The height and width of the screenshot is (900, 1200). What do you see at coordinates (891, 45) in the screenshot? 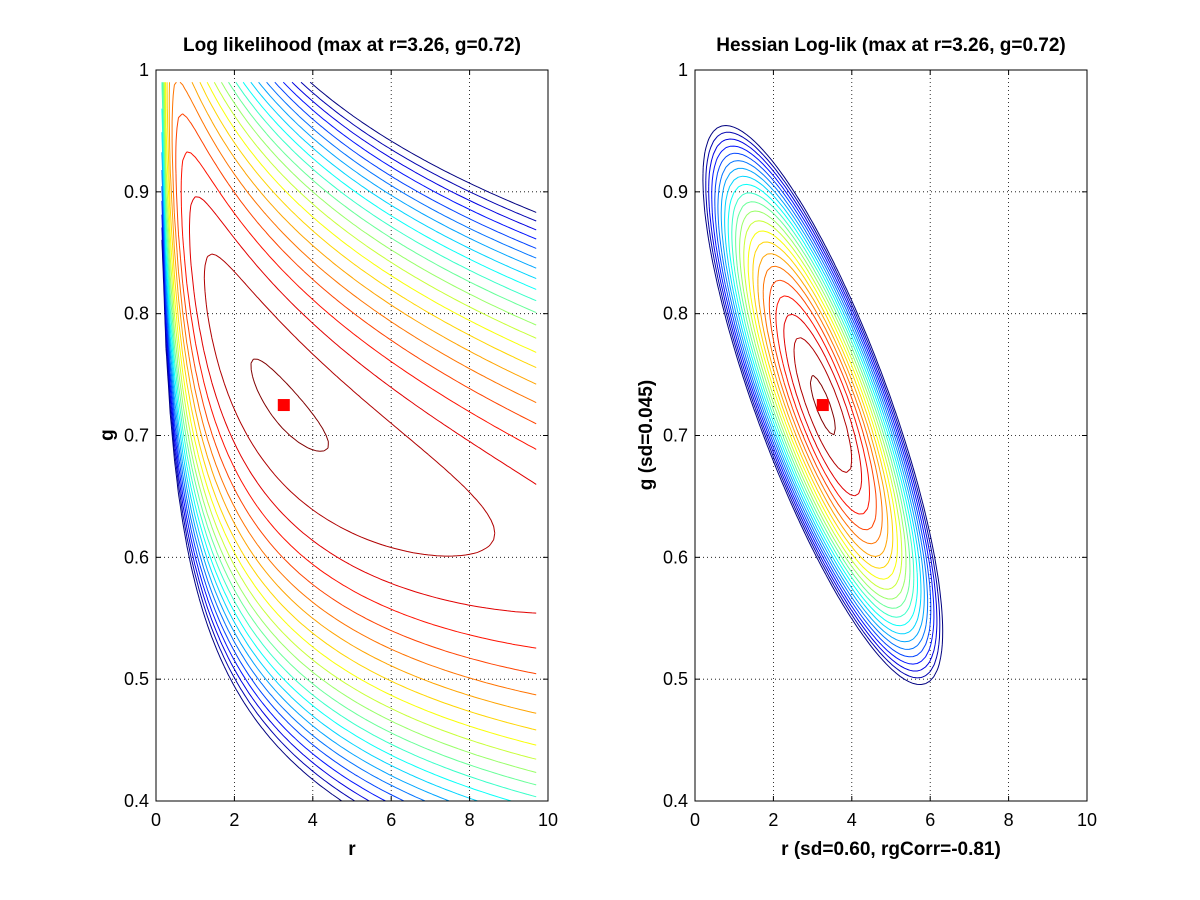
I see `right-panel-title: Hessian Log-lik (max at r=3.26, g=0.72)` at bounding box center [891, 45].